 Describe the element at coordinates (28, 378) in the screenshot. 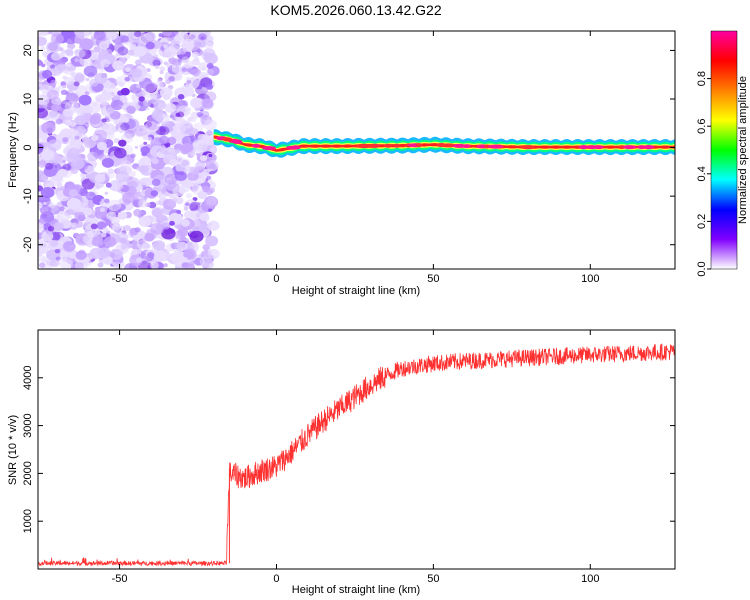

I see `y-tick-label: 4000` at that location.